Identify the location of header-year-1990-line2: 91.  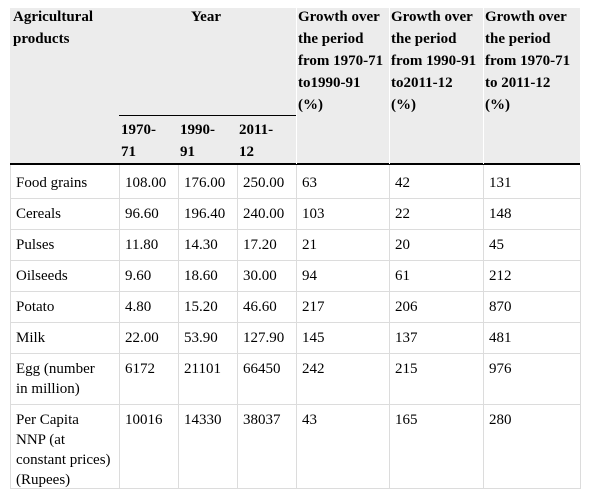
(187, 152).